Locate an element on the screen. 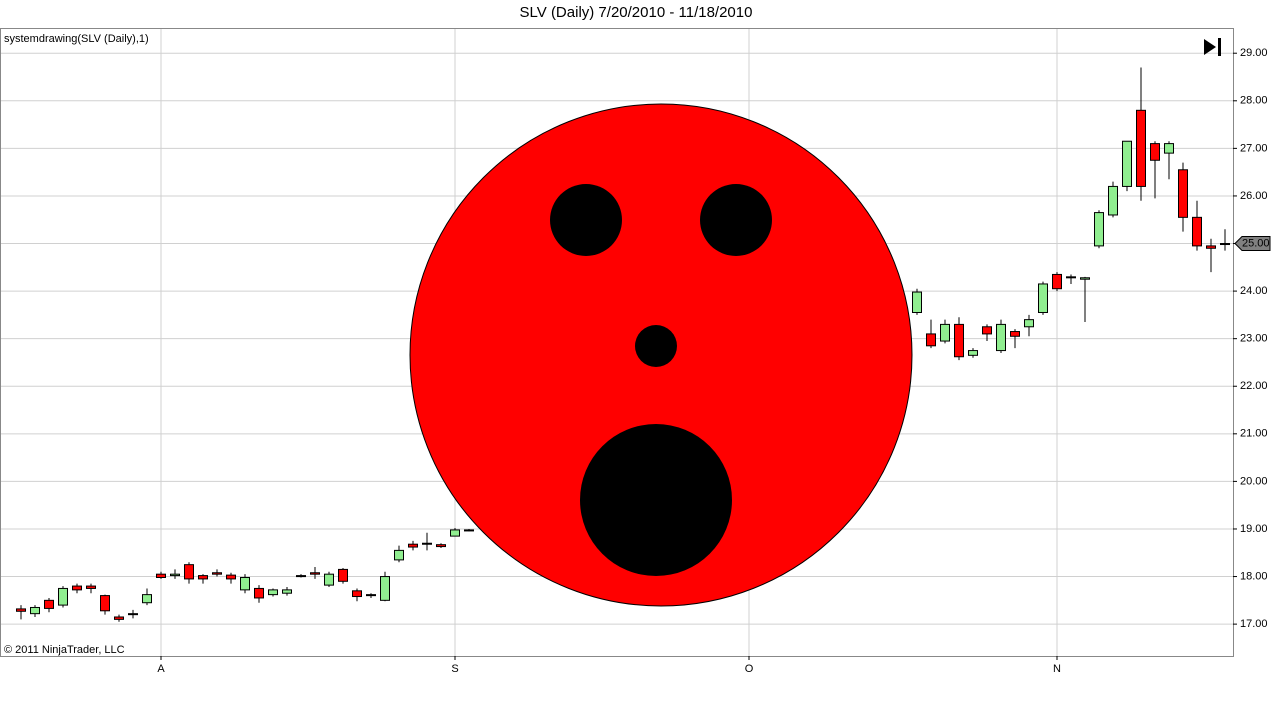  x-tick-label: A is located at coordinates (161, 669).